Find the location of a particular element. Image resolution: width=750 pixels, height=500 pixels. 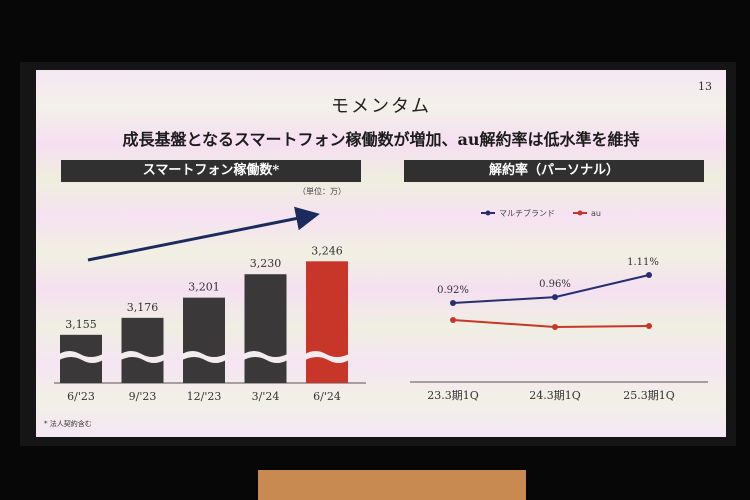

legend-label-0: マルチブランド is located at coordinates (527, 213).